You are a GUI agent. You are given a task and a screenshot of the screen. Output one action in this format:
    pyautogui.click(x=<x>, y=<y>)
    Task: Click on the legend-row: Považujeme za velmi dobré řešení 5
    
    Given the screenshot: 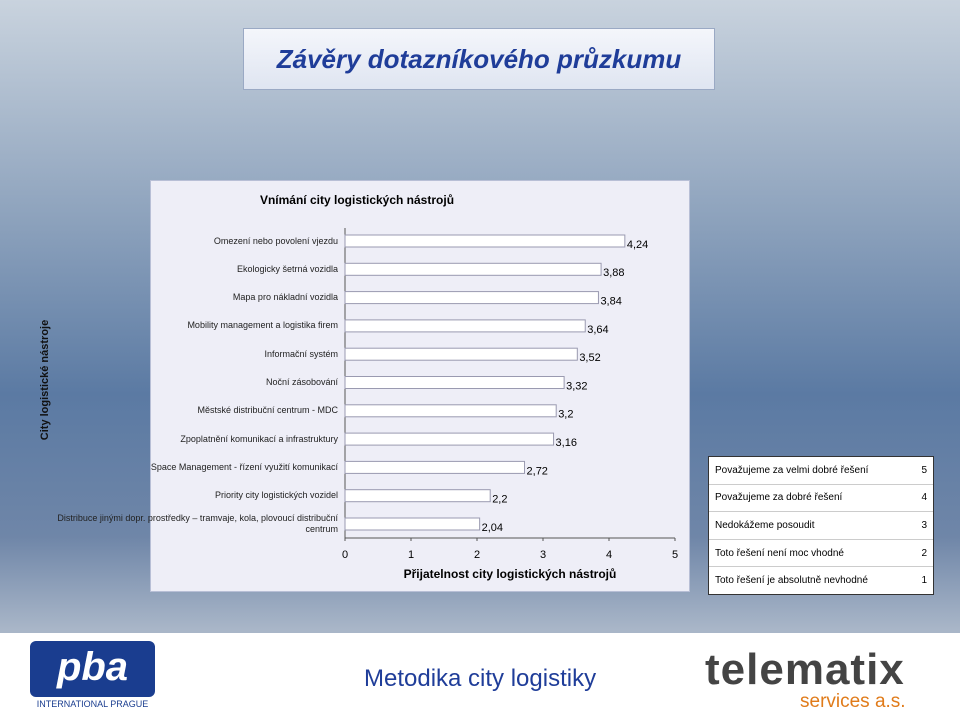 What is the action you would take?
    pyautogui.click(x=821, y=471)
    